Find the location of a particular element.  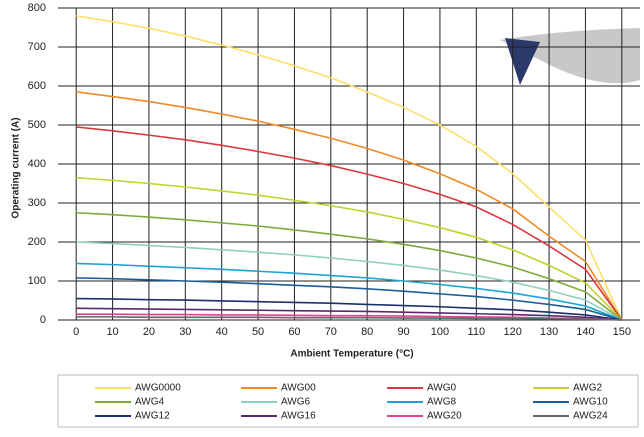

legend-label: AWG4 is located at coordinates (150, 402).